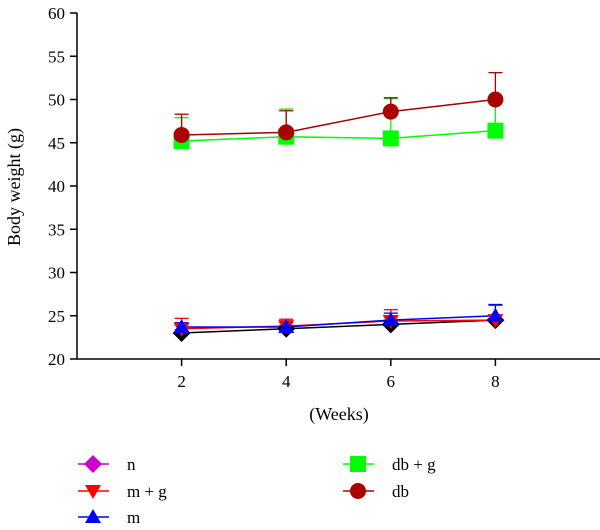 Image resolution: width=600 pixels, height=530 pixels. What do you see at coordinates (56, 273) in the screenshot?
I see `y-tick-label: 30` at bounding box center [56, 273].